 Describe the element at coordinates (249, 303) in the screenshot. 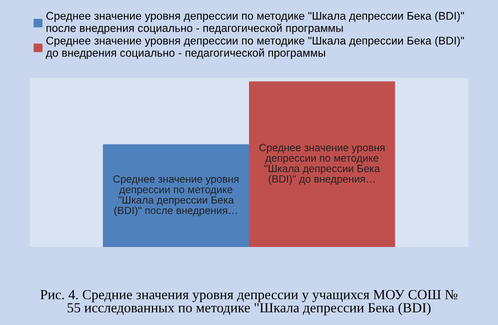

I see `text: Рис. 4. Средние значения уровня депрессии у учащихся МОУ СОШ № 55 исследованных по методике "Шкала депрессии Бека (BDI)` at that location.